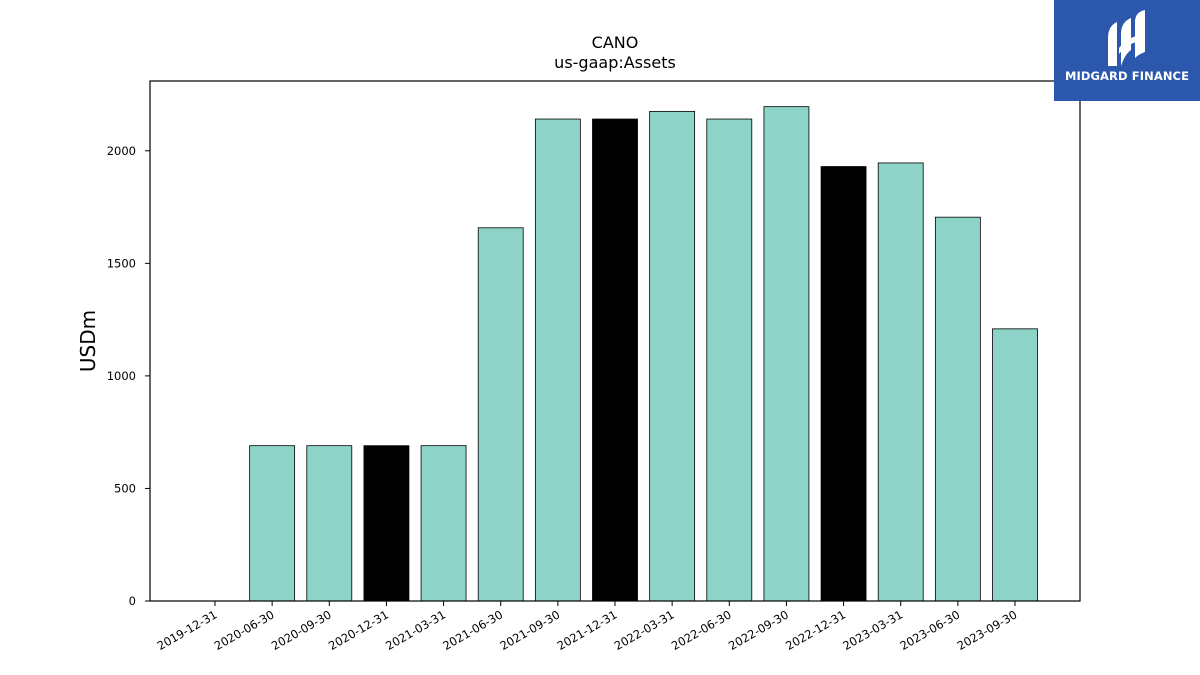 This screenshot has height=675, width=1200. Describe the element at coordinates (358, 630) in the screenshot. I see `x-tick-label: 2020-12-31` at that location.